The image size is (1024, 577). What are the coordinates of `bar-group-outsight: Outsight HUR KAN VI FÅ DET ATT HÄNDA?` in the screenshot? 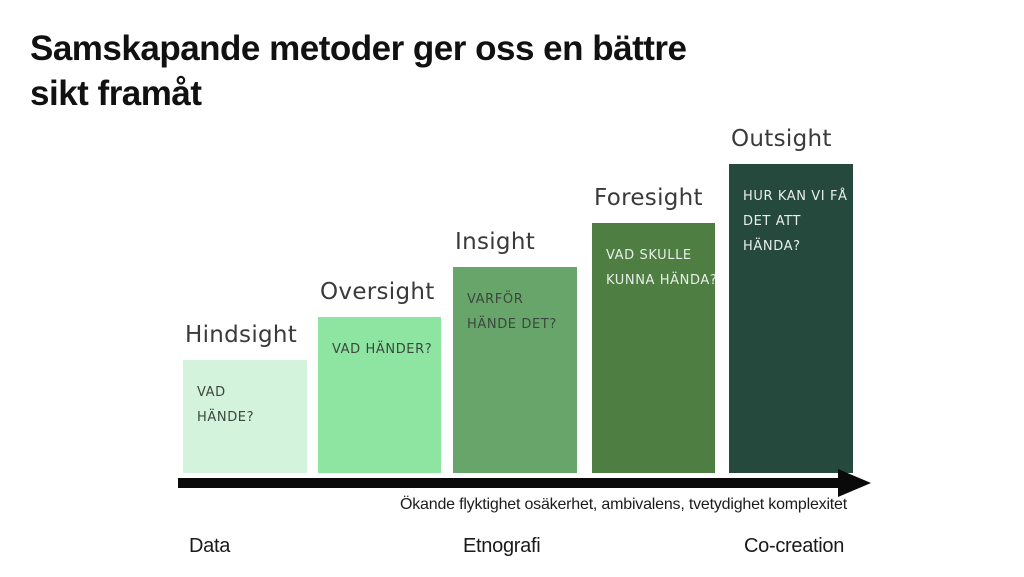 It's located at (791, 299).